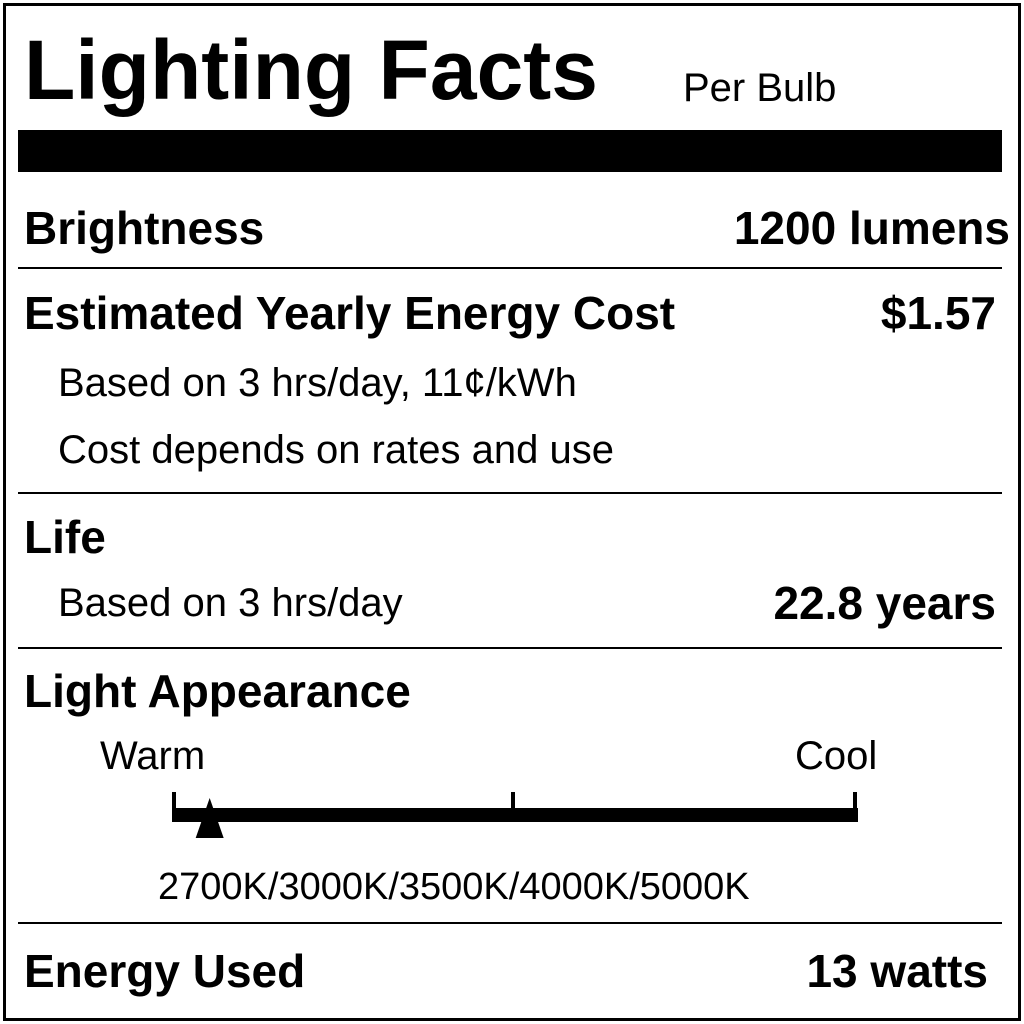  Describe the element at coordinates (515, 815) in the screenshot. I see `scale-bar` at that location.